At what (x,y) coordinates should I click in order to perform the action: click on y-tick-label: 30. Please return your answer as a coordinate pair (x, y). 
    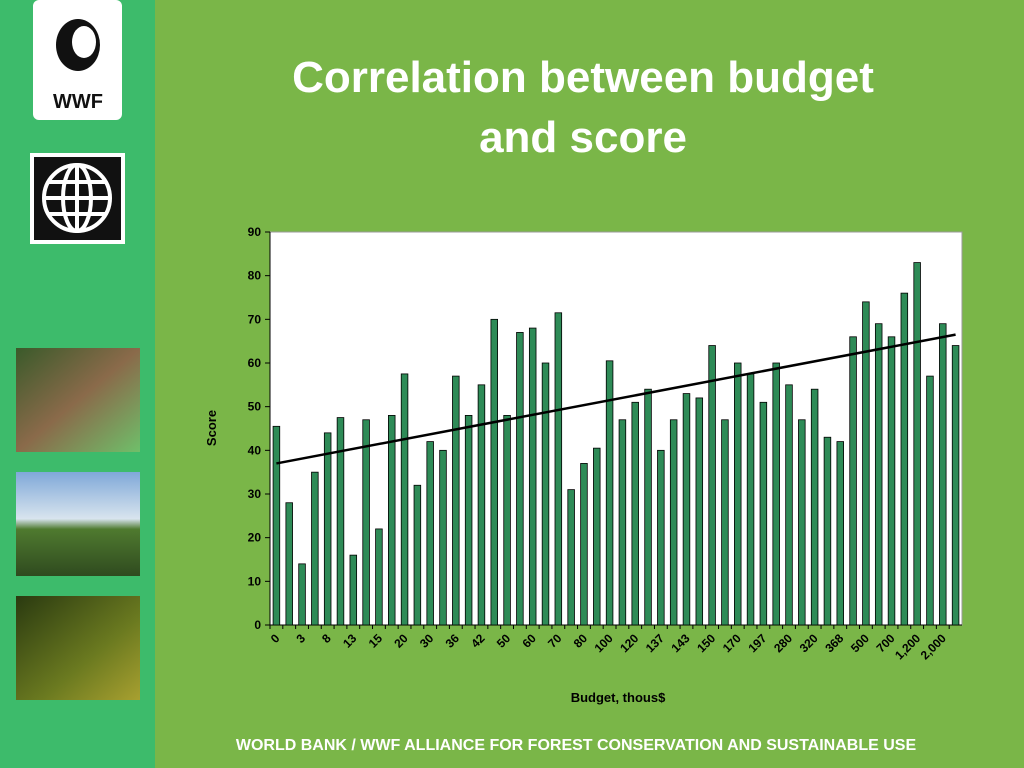
    Looking at the image, I should click on (255, 494).